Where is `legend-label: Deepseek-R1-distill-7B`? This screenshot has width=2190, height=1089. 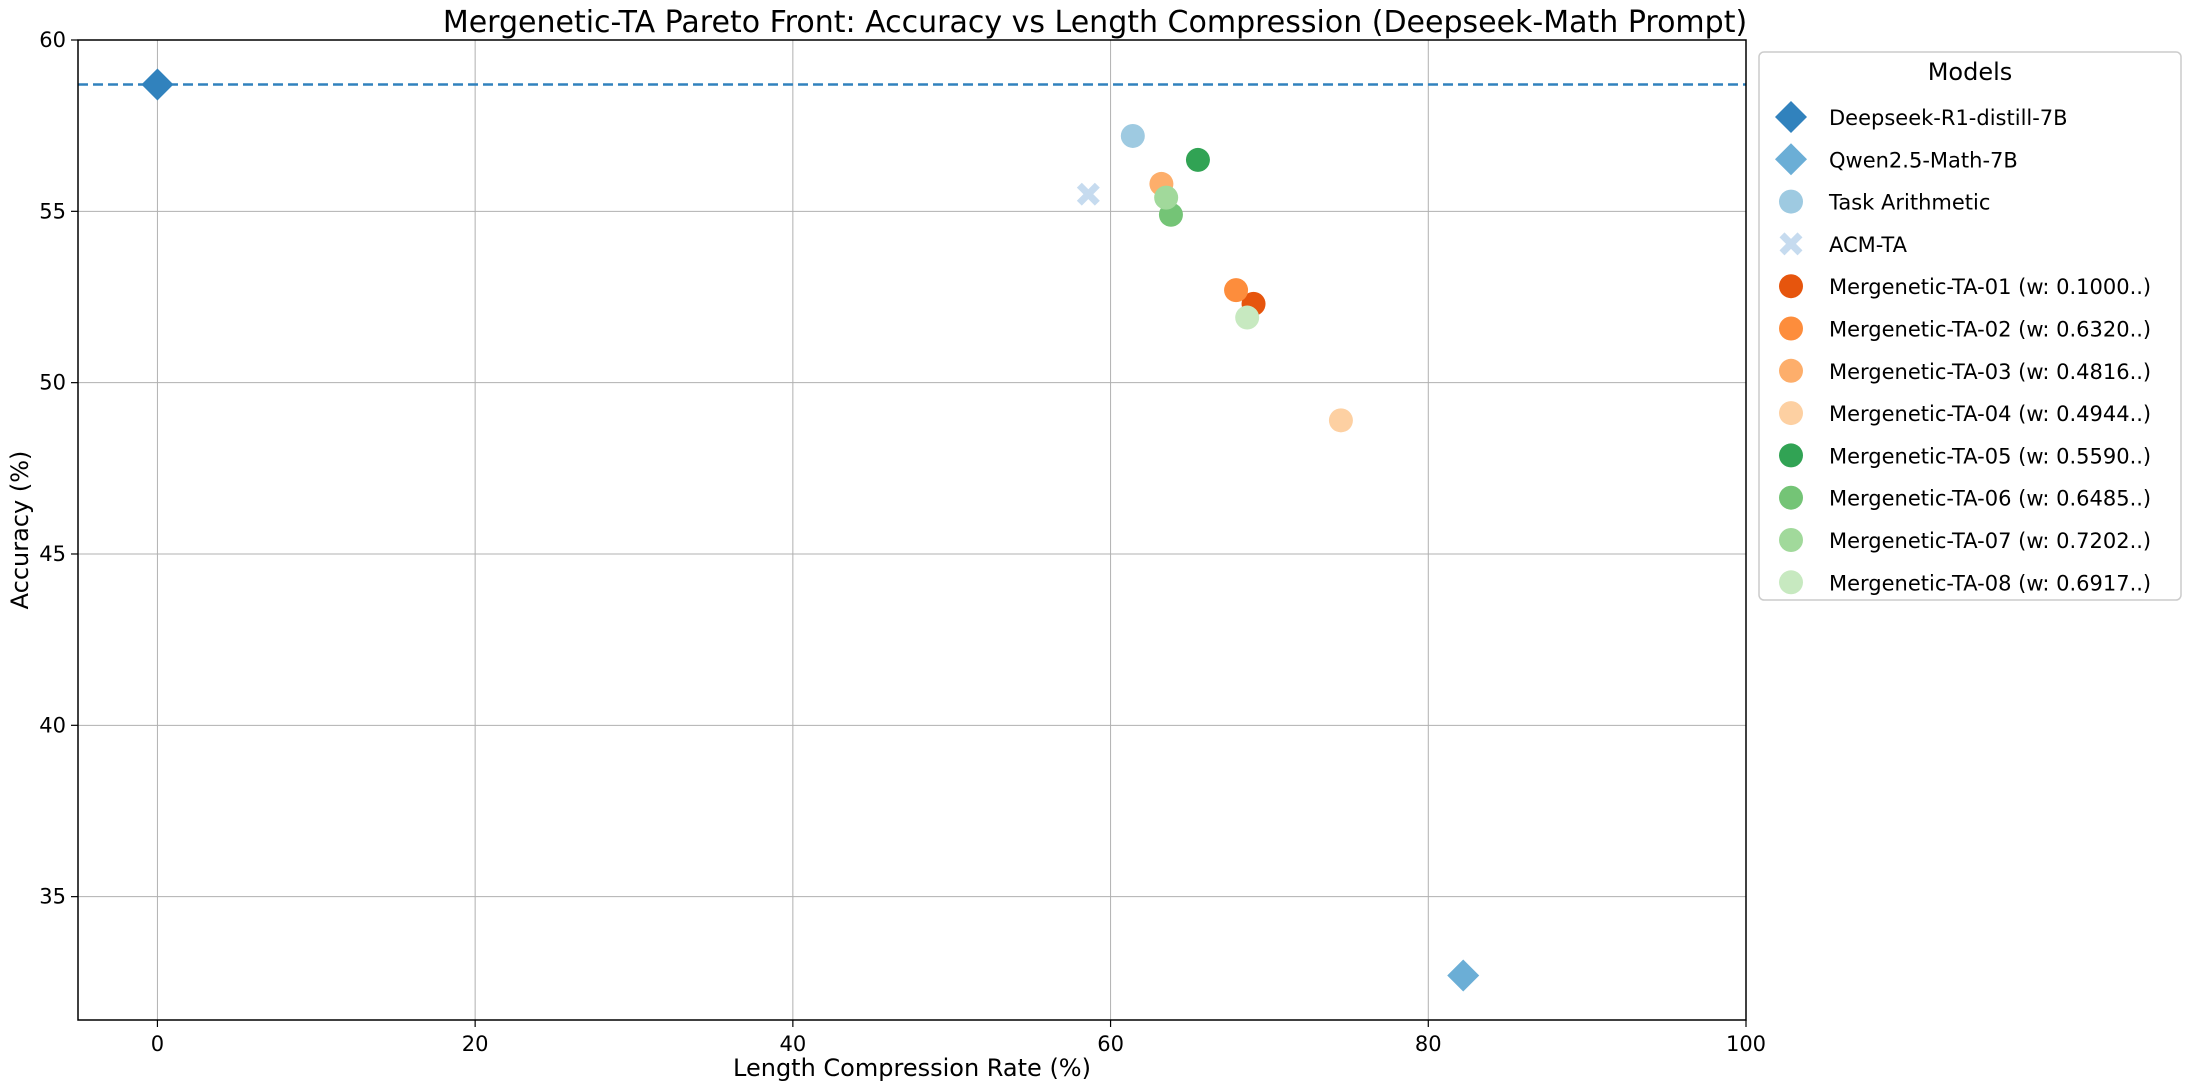
legend-label: Deepseek-R1-distill-7B is located at coordinates (1948, 118).